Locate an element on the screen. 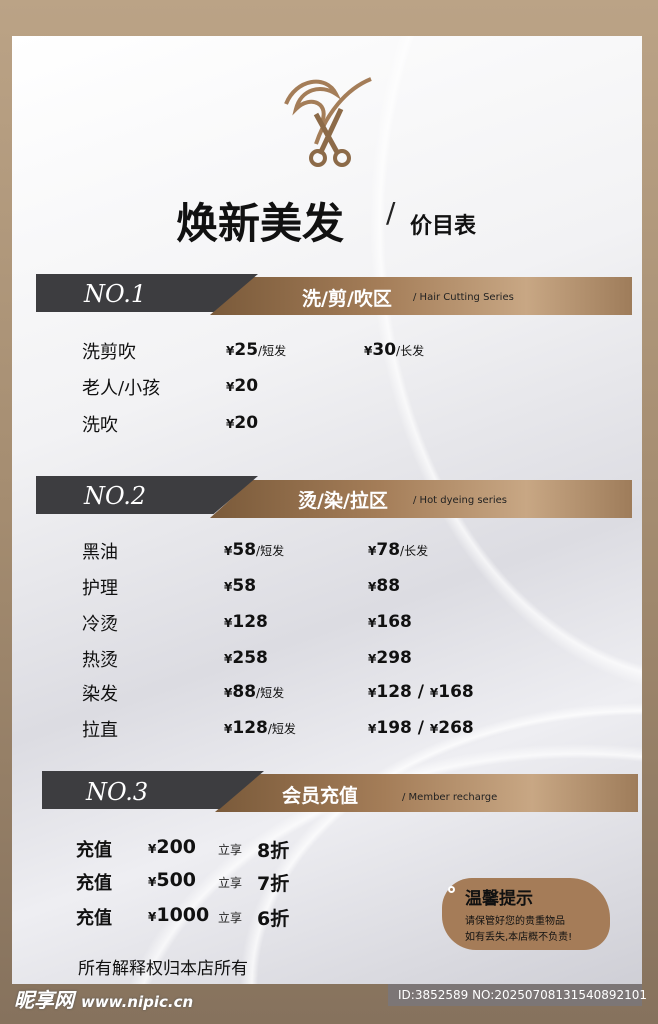 Image resolution: width=658 pixels, height=1024 pixels. item-name: 拉直 is located at coordinates (100, 730).